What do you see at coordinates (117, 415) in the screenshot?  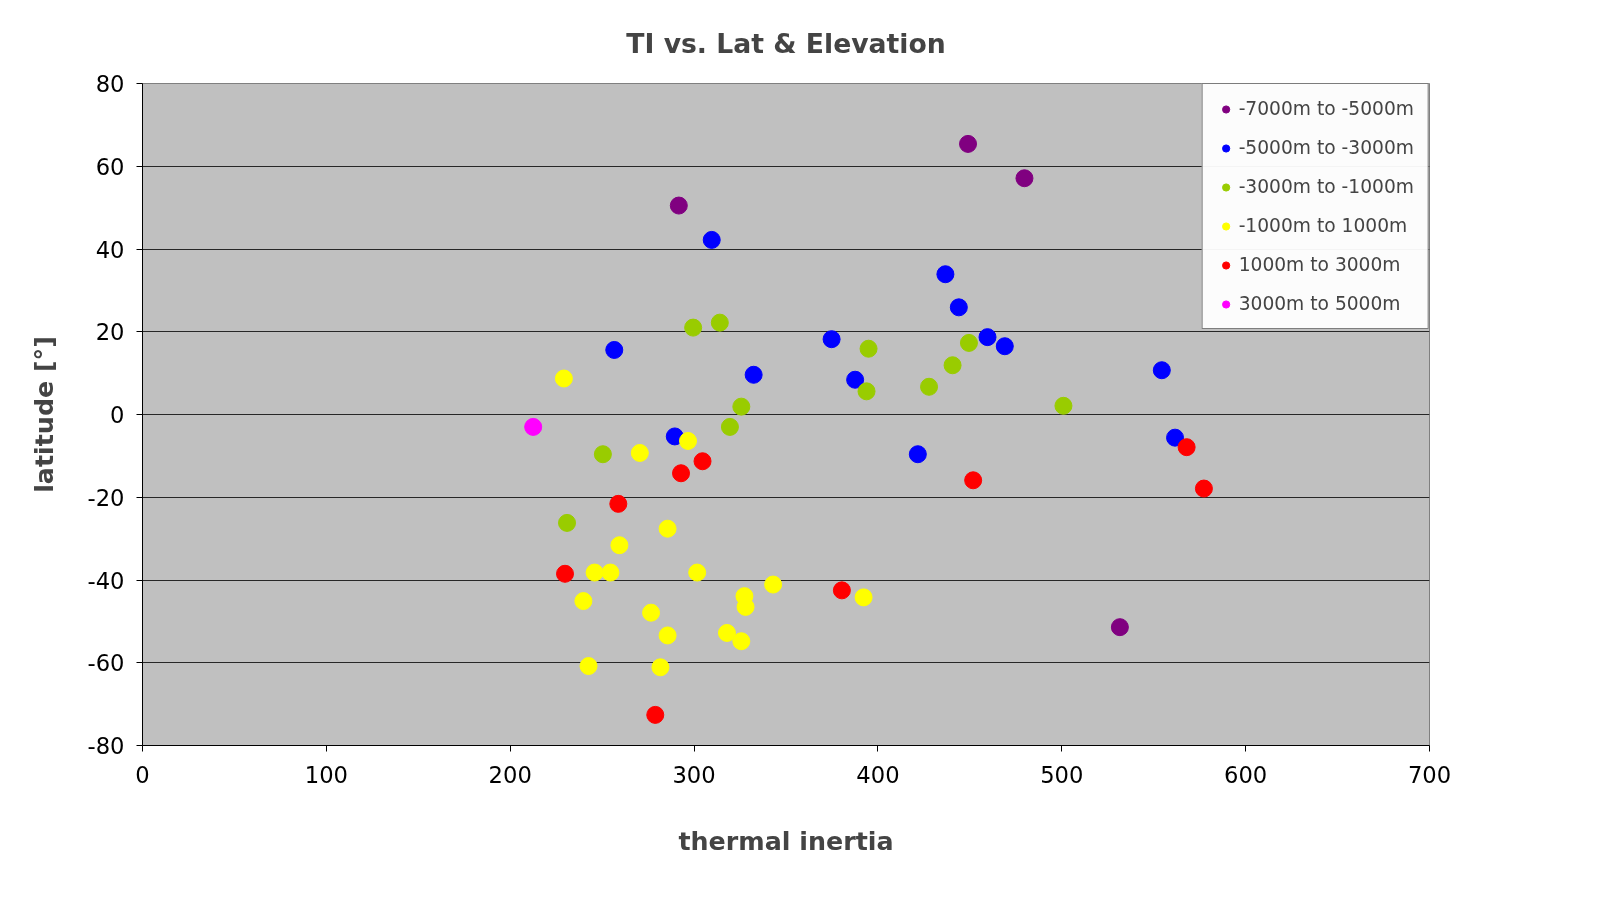 I see `y-tick-label: 0` at bounding box center [117, 415].